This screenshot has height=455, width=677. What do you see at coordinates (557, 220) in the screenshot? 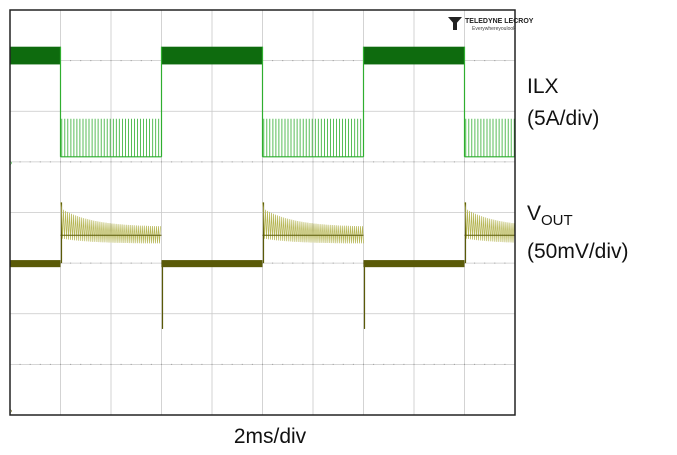
I see `vout-name-sub: OUT` at bounding box center [557, 220].